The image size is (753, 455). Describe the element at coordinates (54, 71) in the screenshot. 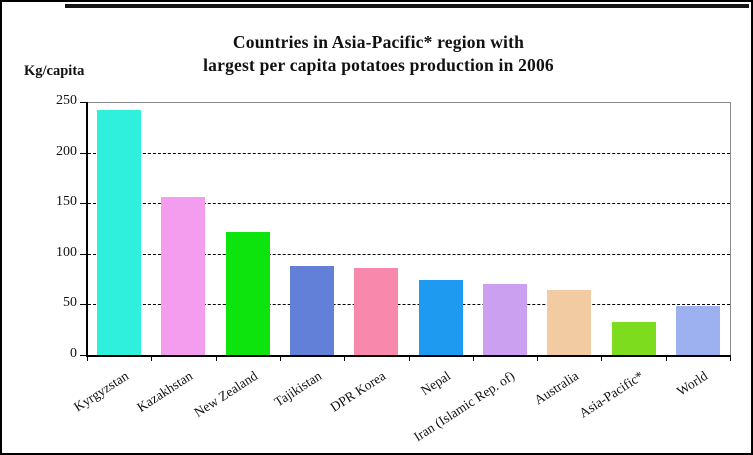

I see `y-axis-unit-label: Kg/capita` at that location.